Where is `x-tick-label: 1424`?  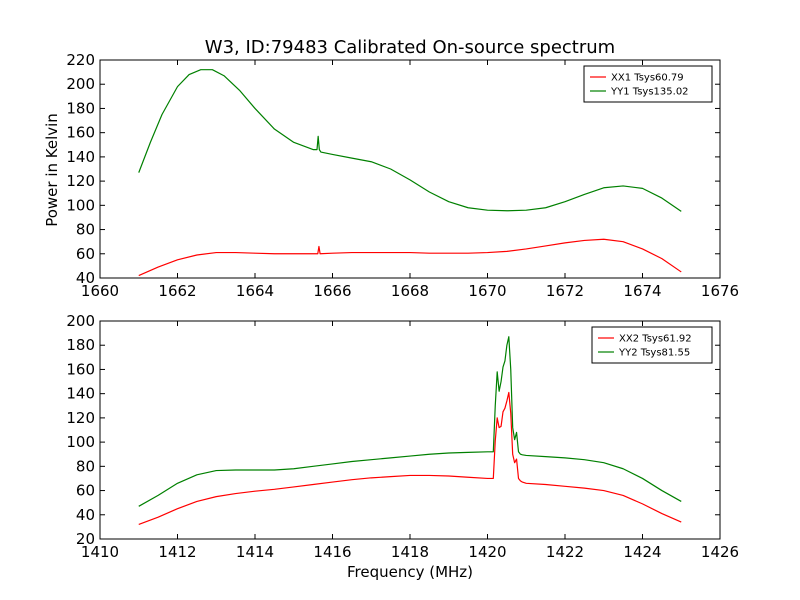 x-tick-label: 1424 is located at coordinates (642, 552).